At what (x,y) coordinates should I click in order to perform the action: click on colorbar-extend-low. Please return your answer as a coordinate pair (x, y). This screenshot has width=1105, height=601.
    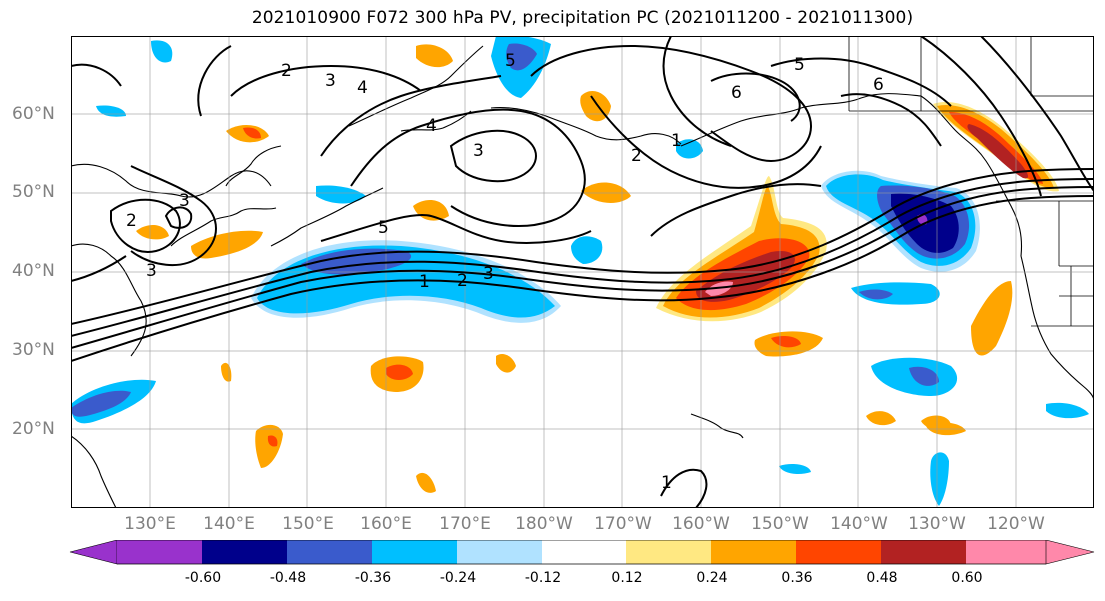
    Looking at the image, I should click on (93, 552).